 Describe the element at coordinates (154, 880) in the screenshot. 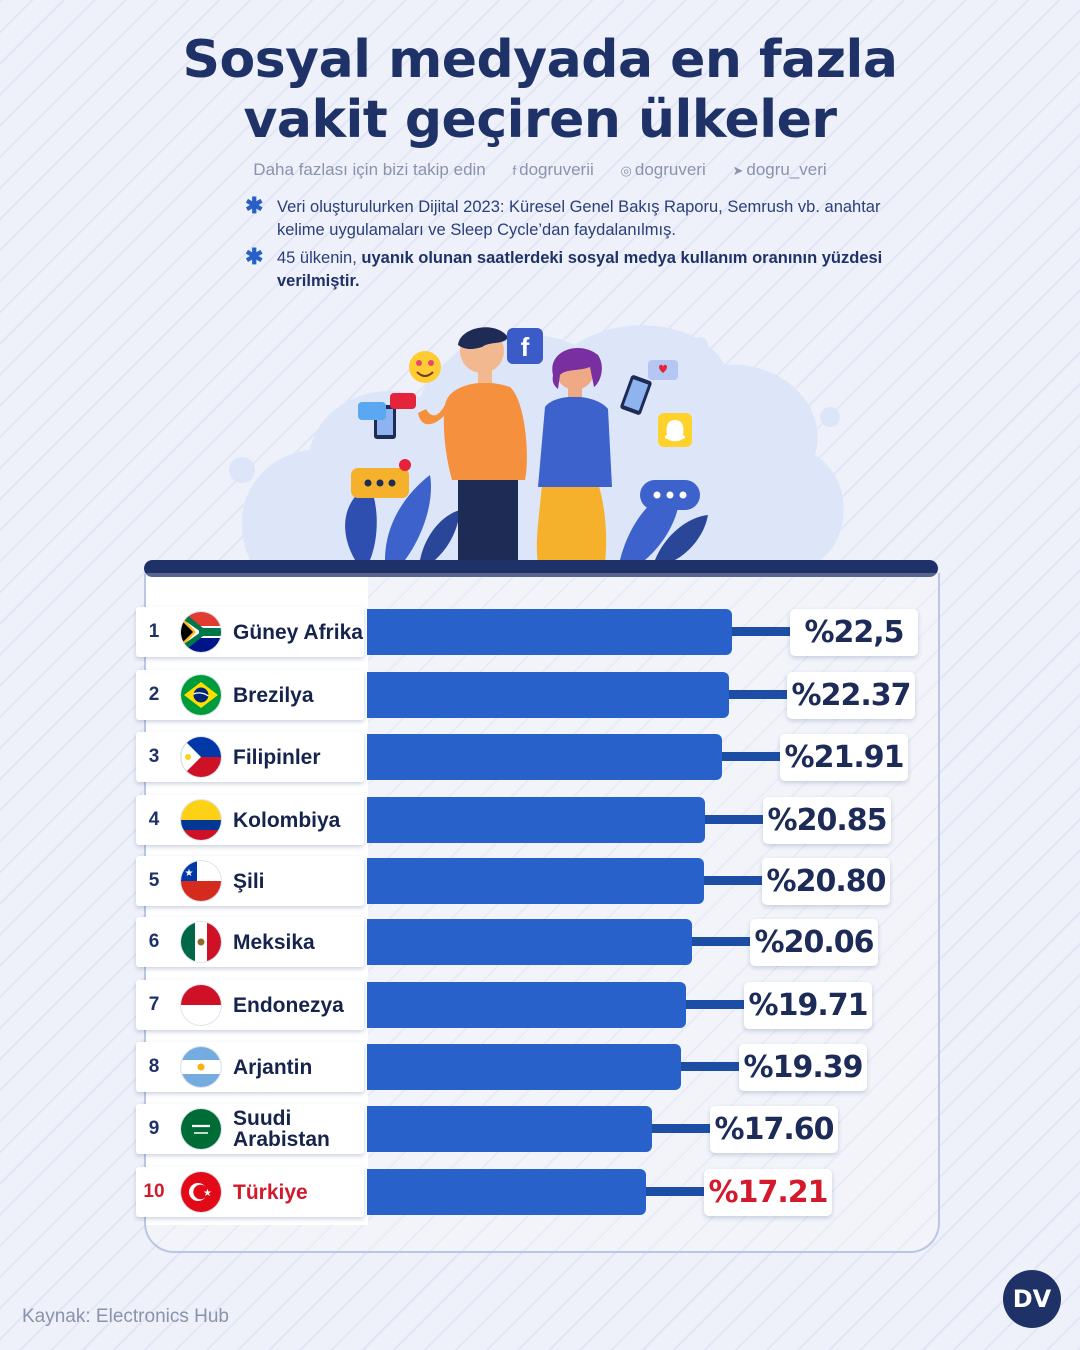

I see `rank-number: 5` at that location.